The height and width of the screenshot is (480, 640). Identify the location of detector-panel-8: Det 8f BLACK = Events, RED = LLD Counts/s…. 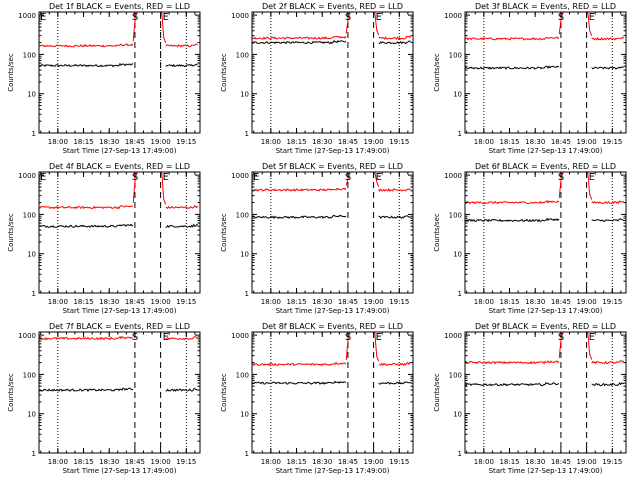
(317, 398).